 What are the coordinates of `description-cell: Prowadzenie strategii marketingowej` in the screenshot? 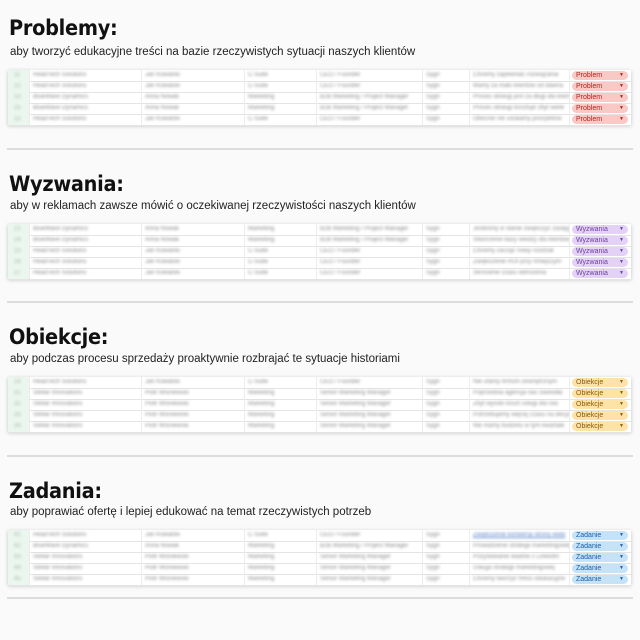 It's located at (520, 546).